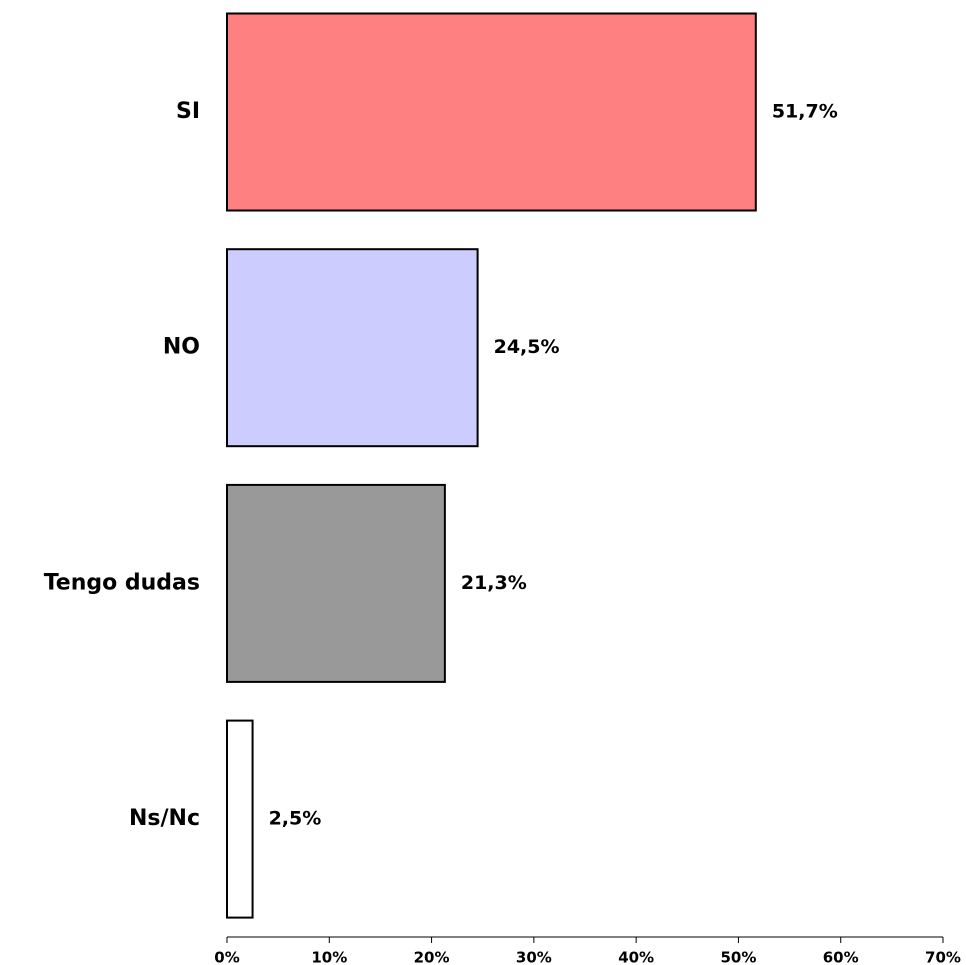 This screenshot has width=966, height=965. I want to click on category-label: Tengo dudas, so click(122, 582).